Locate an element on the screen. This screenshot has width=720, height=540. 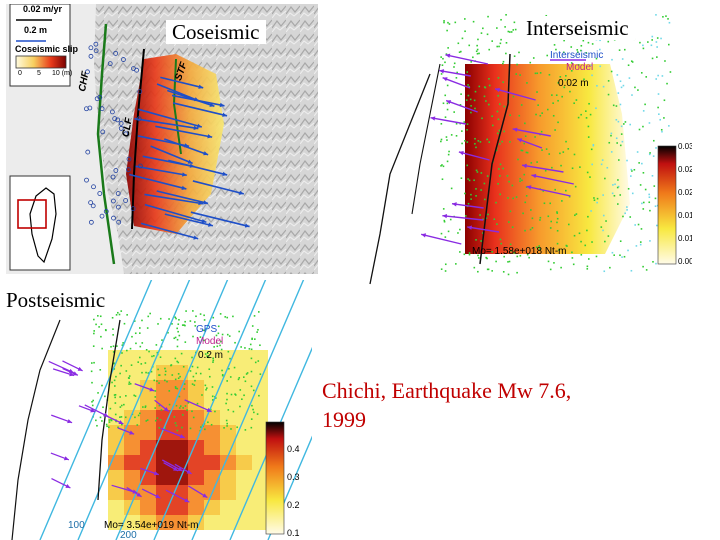
depth-contour is located at coordinates (270, 443).